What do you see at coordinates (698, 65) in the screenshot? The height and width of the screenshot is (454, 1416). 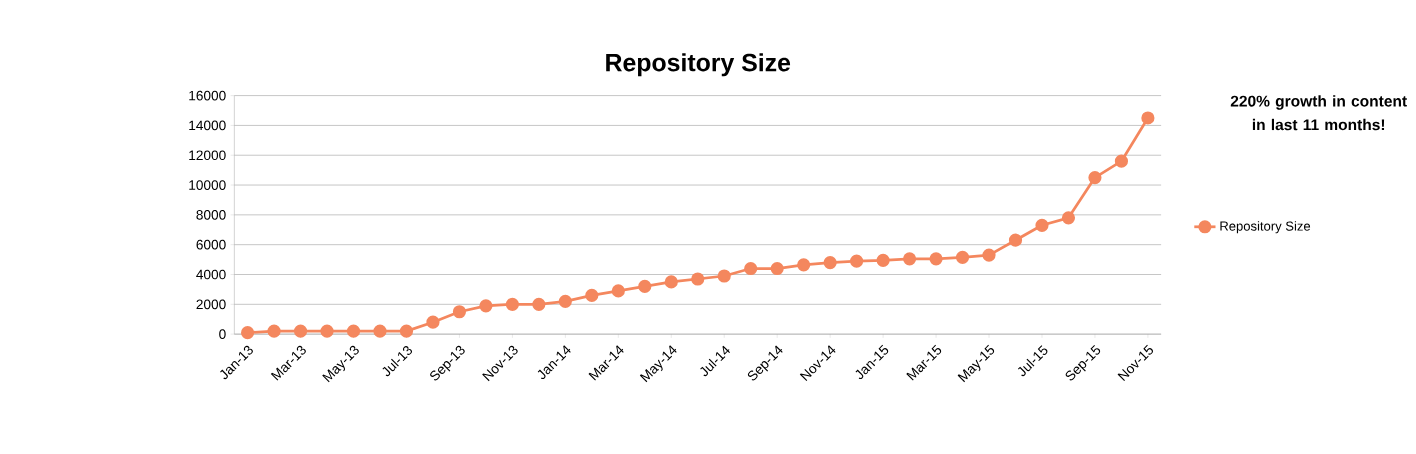 I see `chart-title: Repository Size` at bounding box center [698, 65].